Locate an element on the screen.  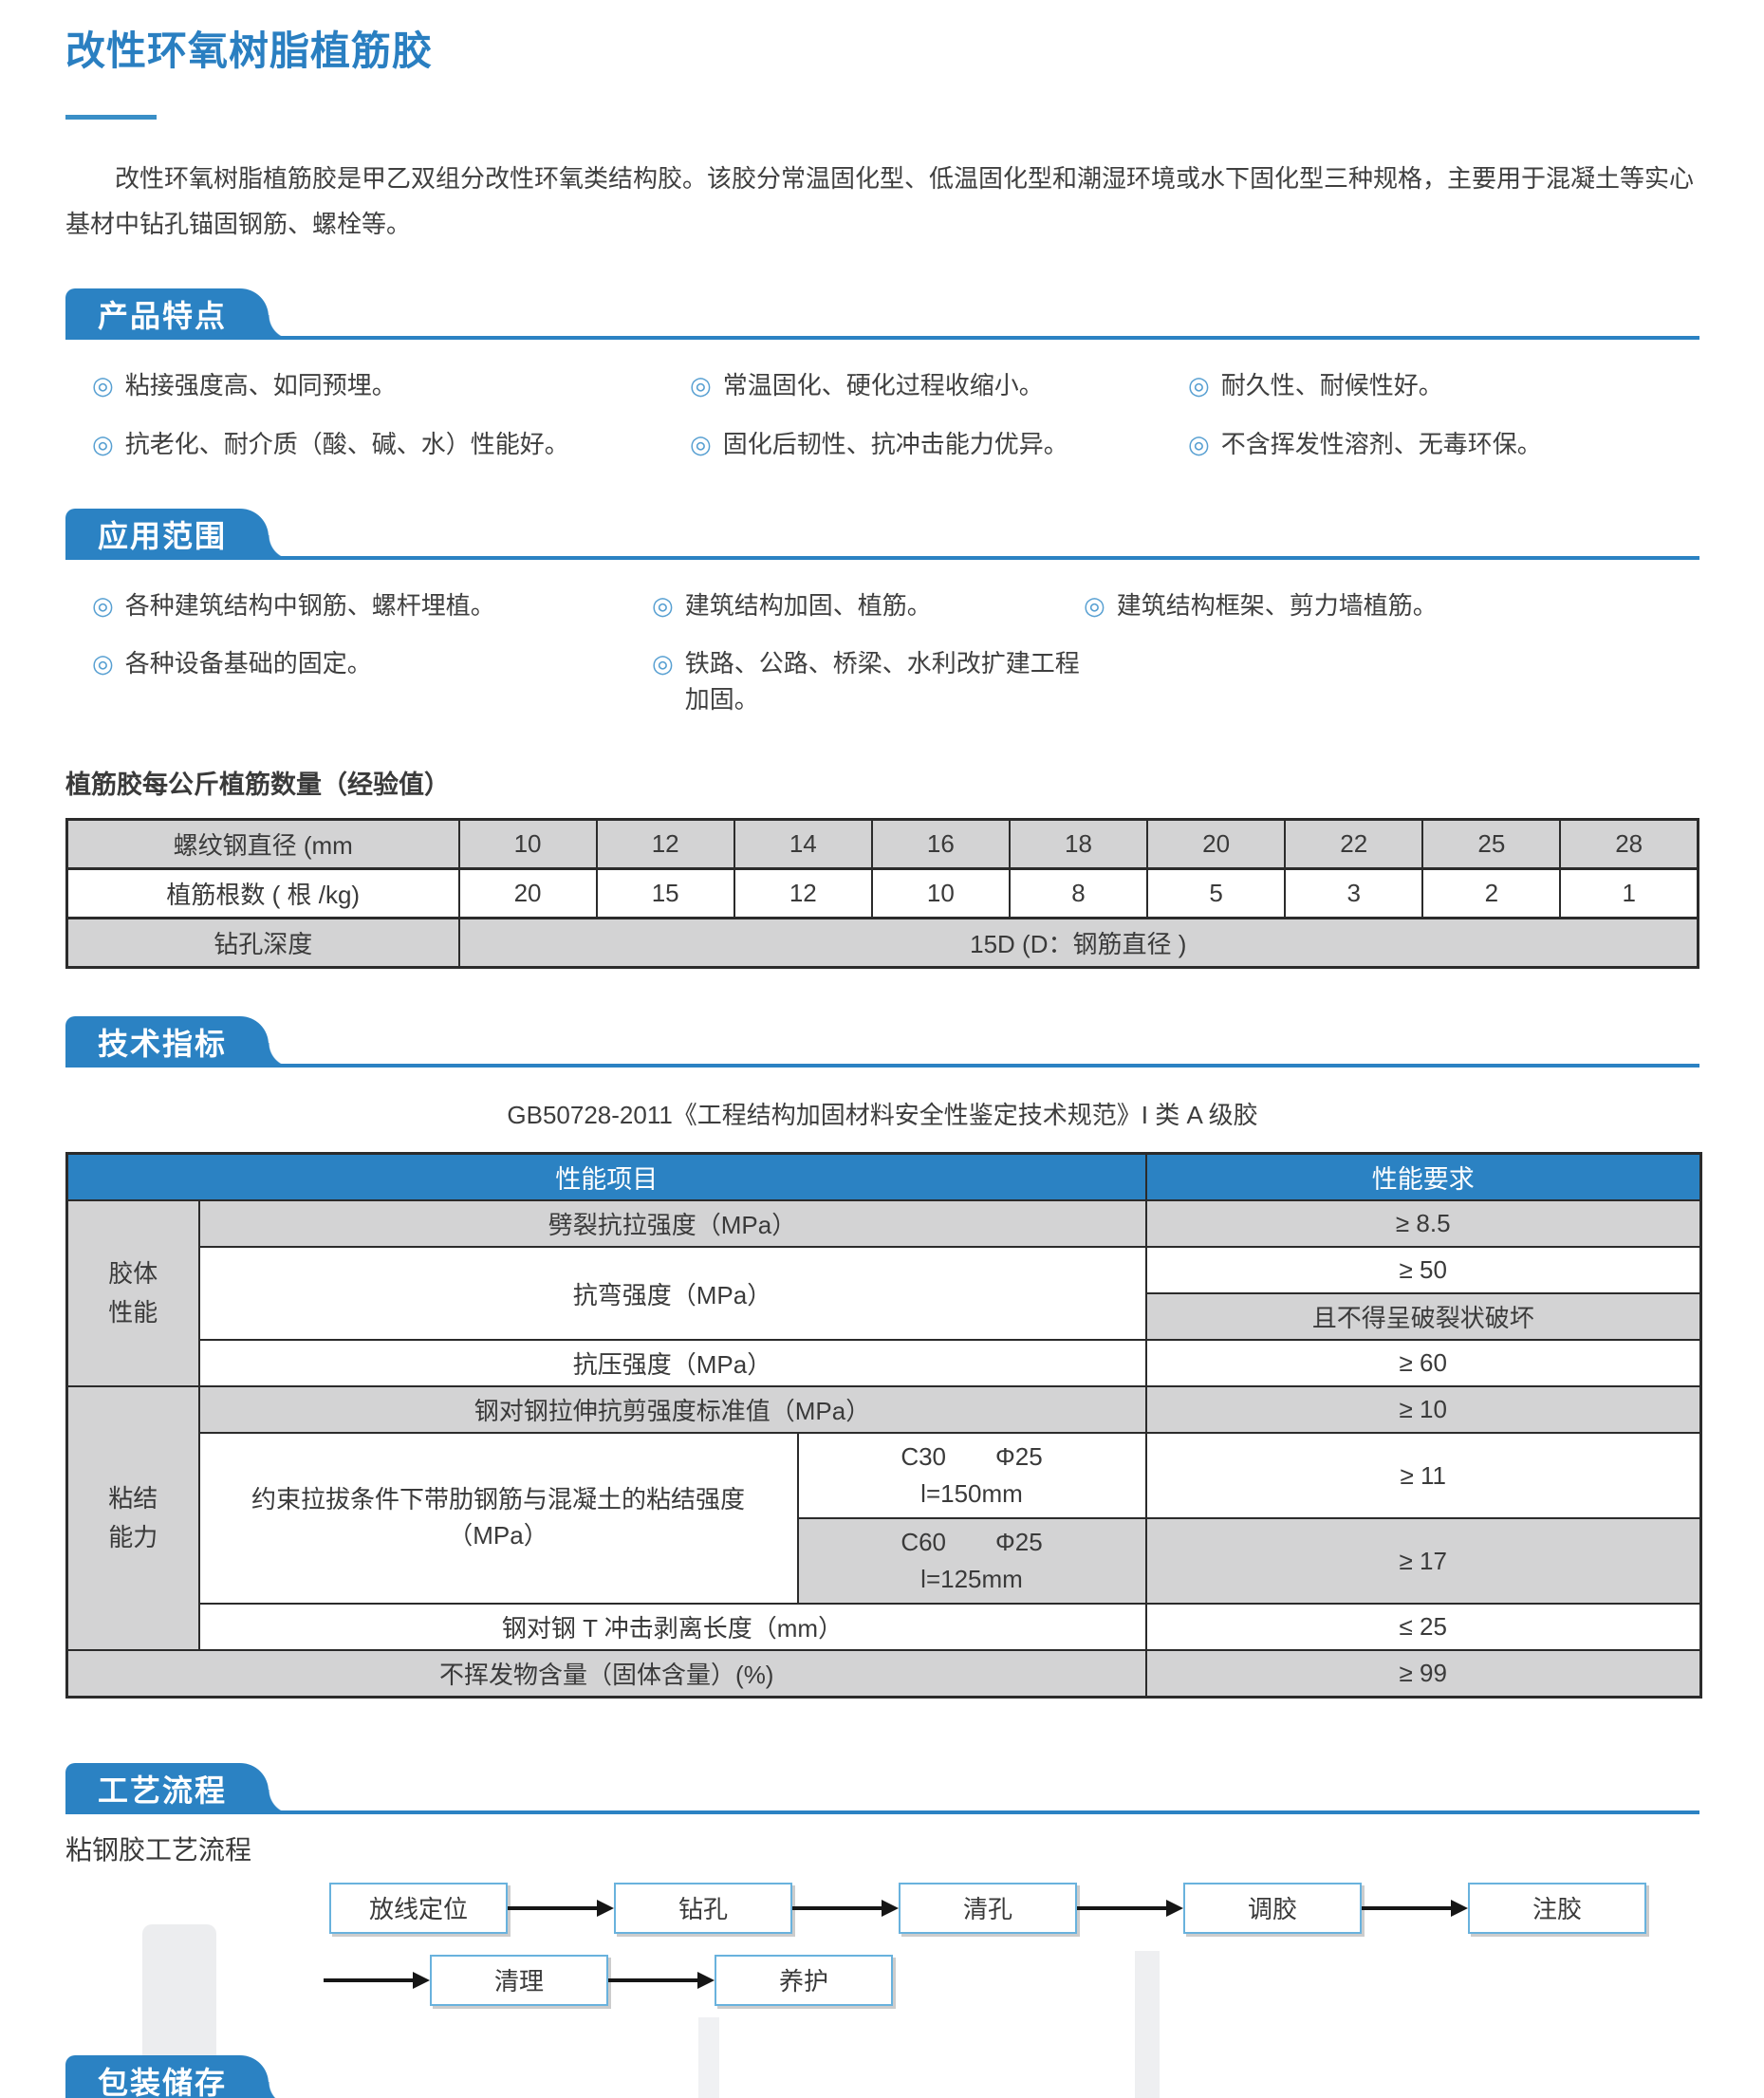
section-head-packaging: 包装储存 is located at coordinates (882, 2075).